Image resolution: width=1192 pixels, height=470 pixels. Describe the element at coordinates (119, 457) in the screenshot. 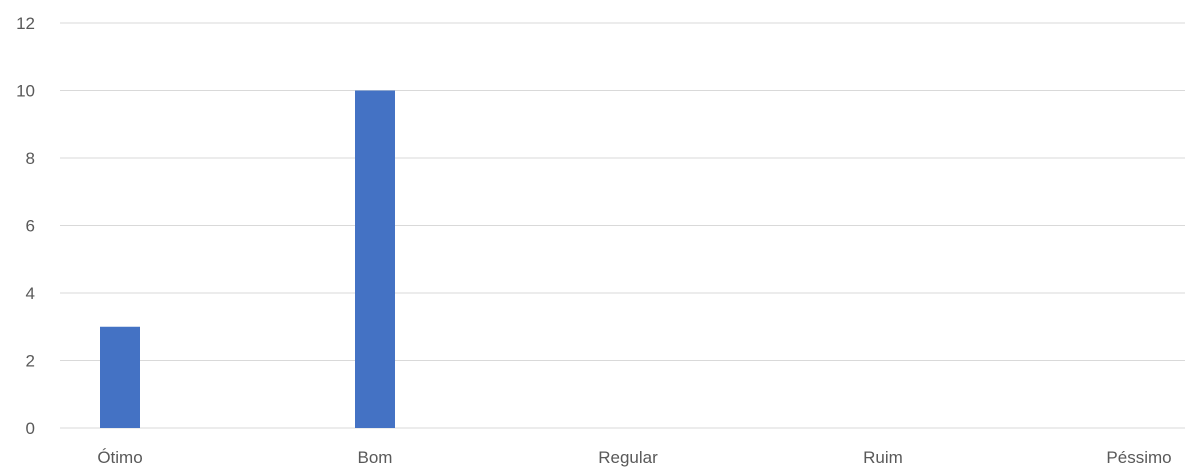

I see `x-category-label: Ótimo` at that location.